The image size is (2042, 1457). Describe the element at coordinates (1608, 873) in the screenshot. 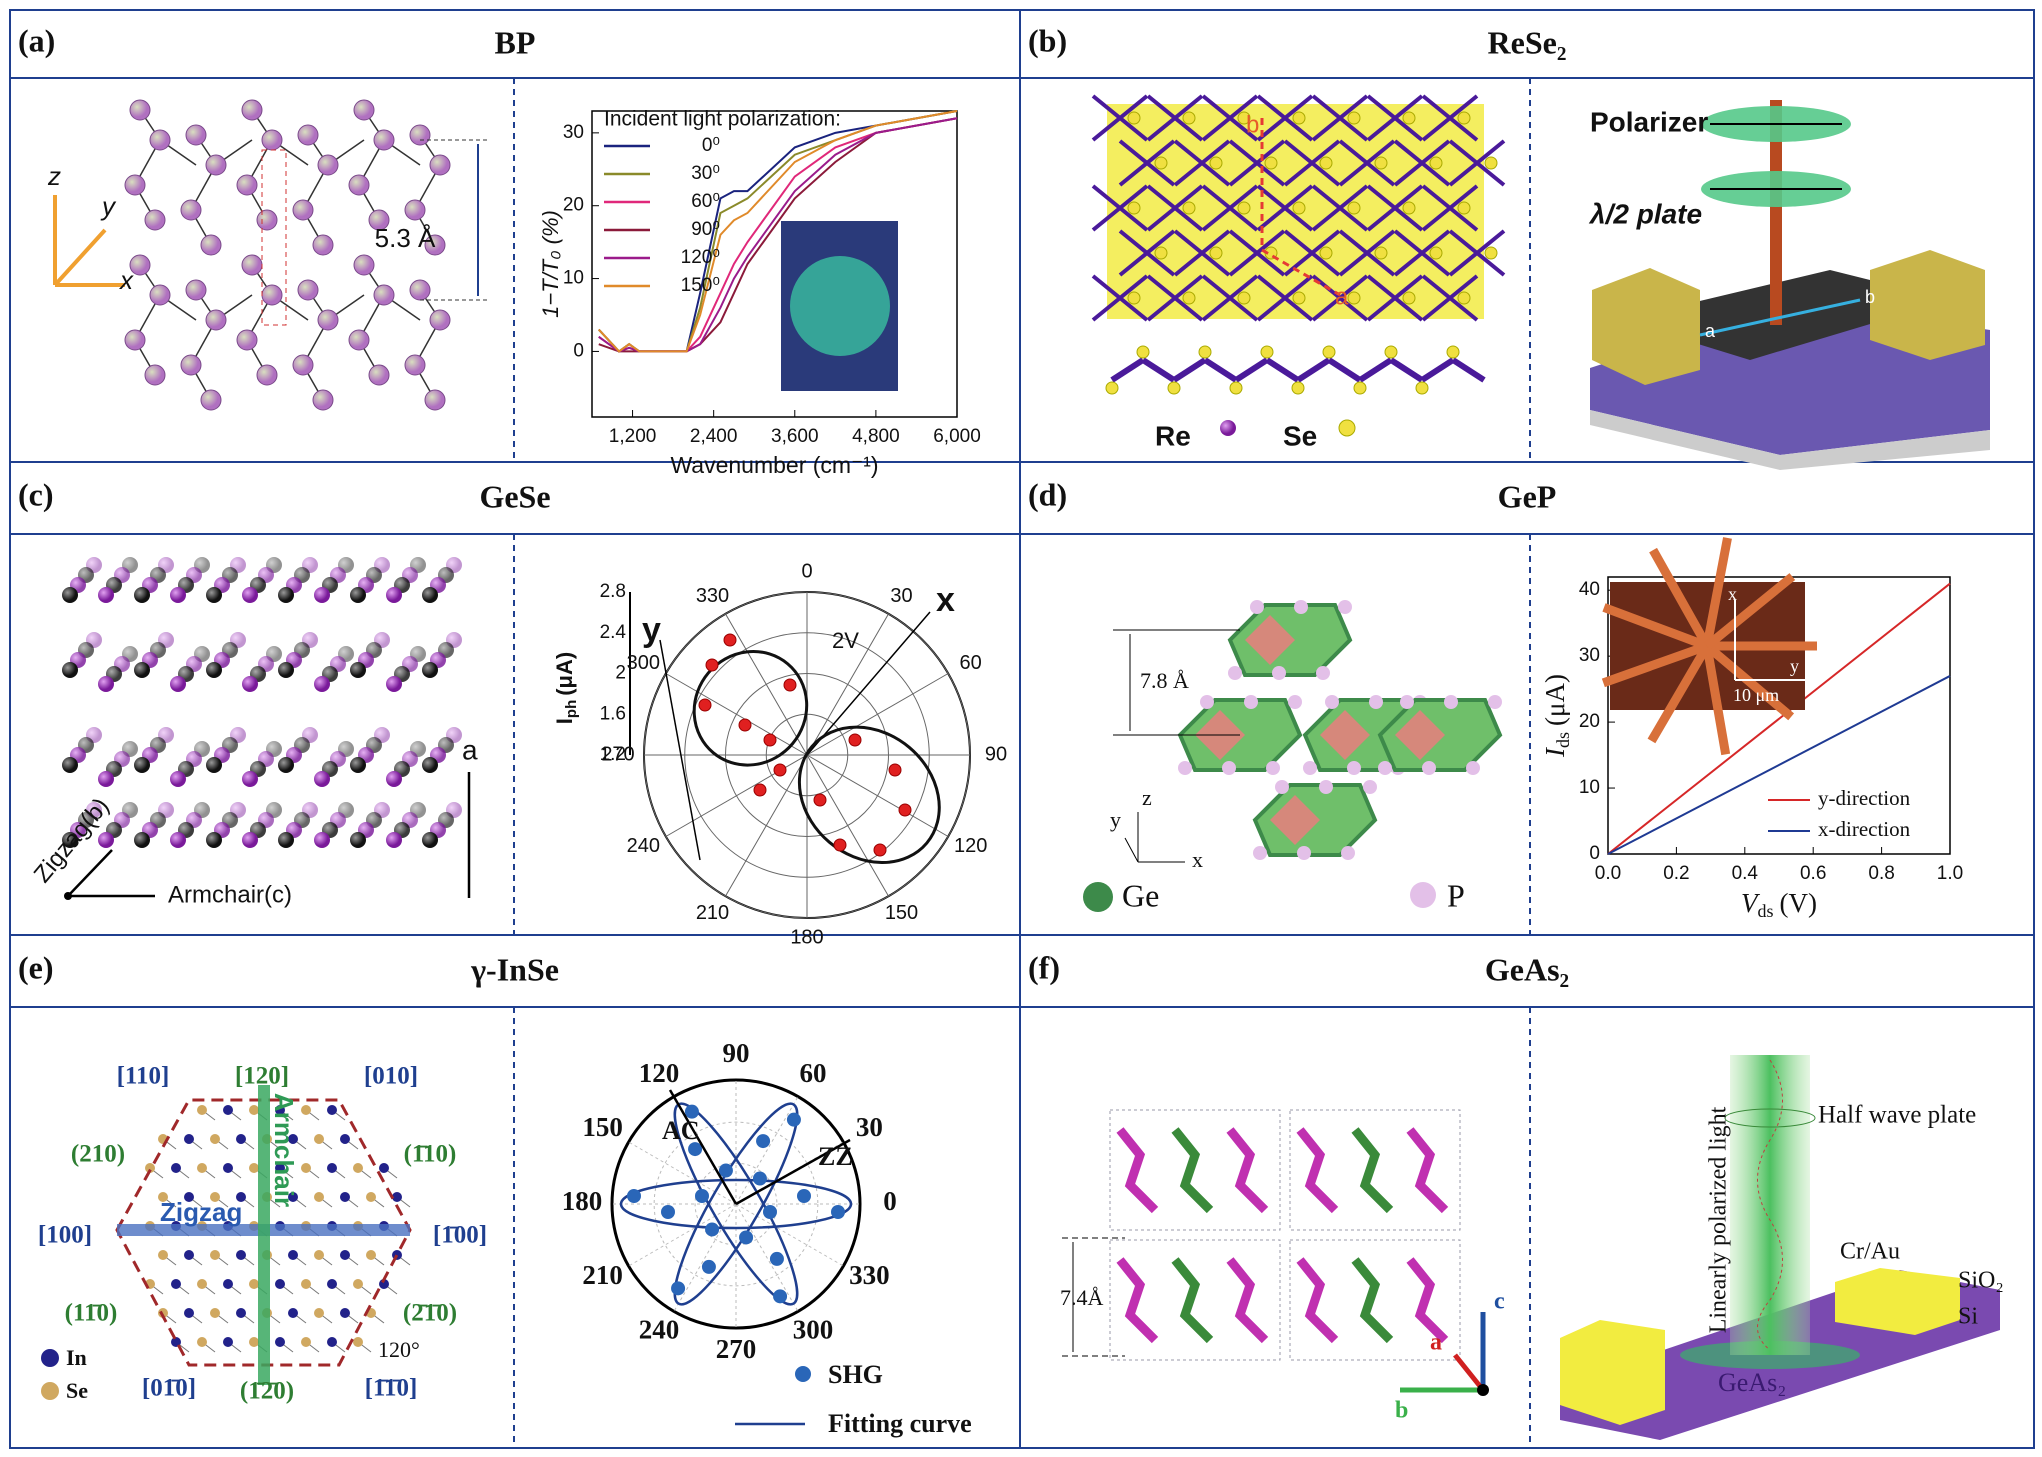

I see `x-tick-label: 0.0` at that location.